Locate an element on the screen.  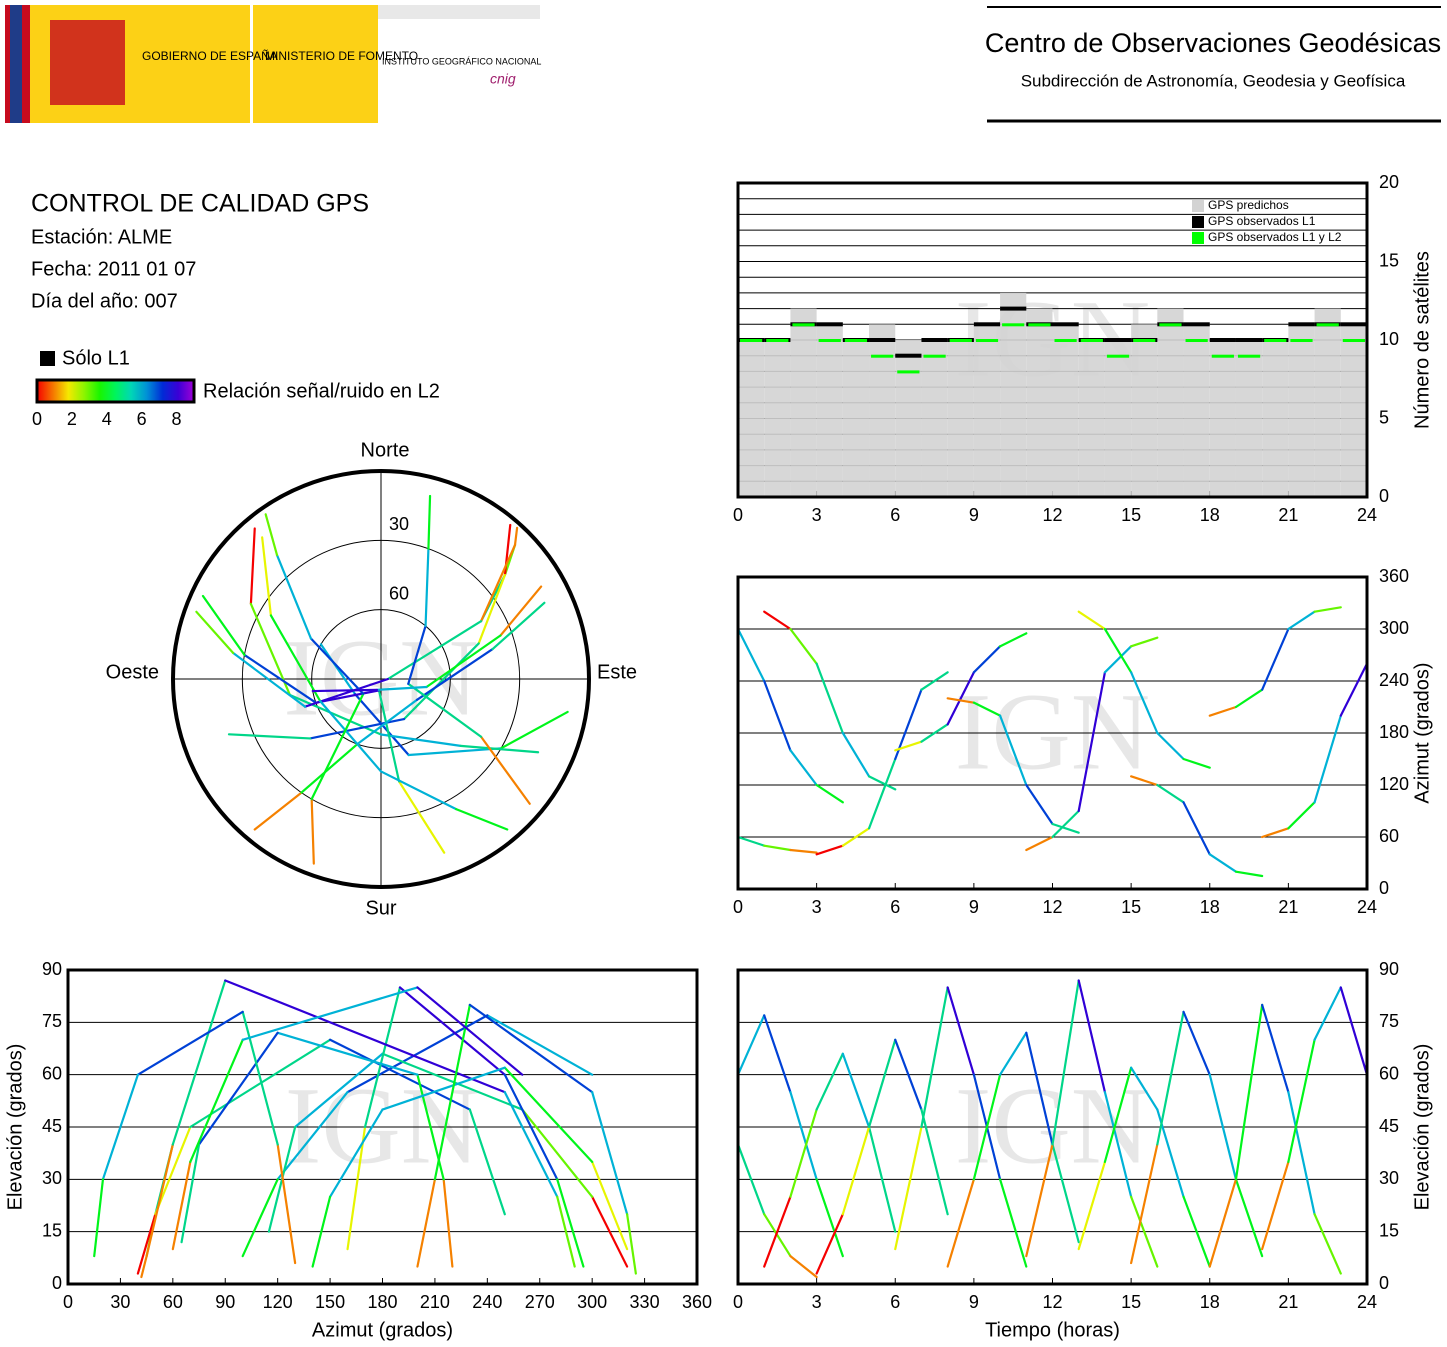
x-tick-label: 90 is located at coordinates (225, 1302).